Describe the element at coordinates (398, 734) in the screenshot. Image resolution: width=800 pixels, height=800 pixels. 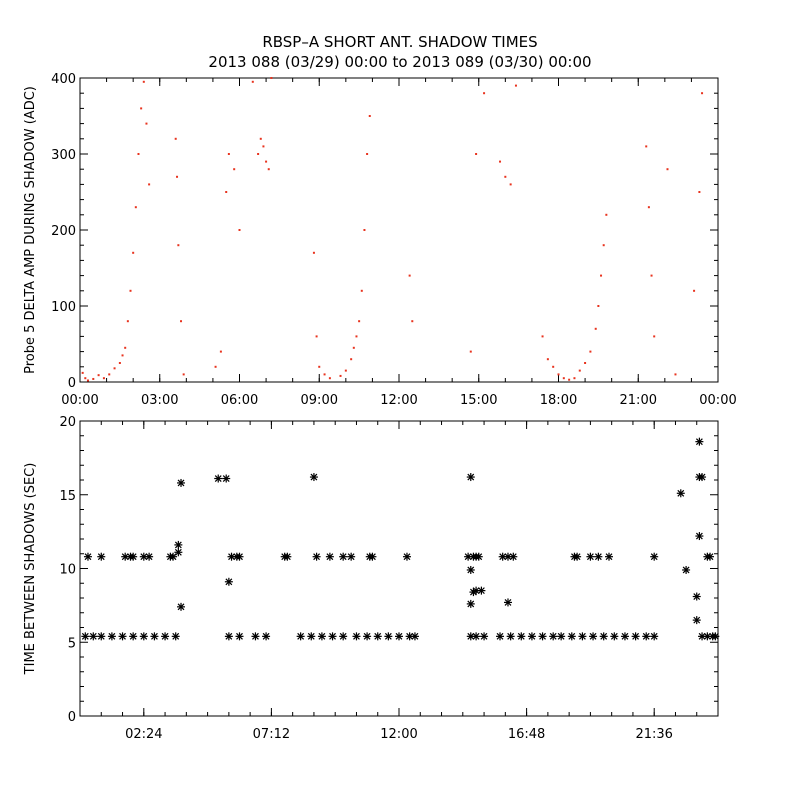
I see `bottom-x-tick-label: 12:00` at that location.